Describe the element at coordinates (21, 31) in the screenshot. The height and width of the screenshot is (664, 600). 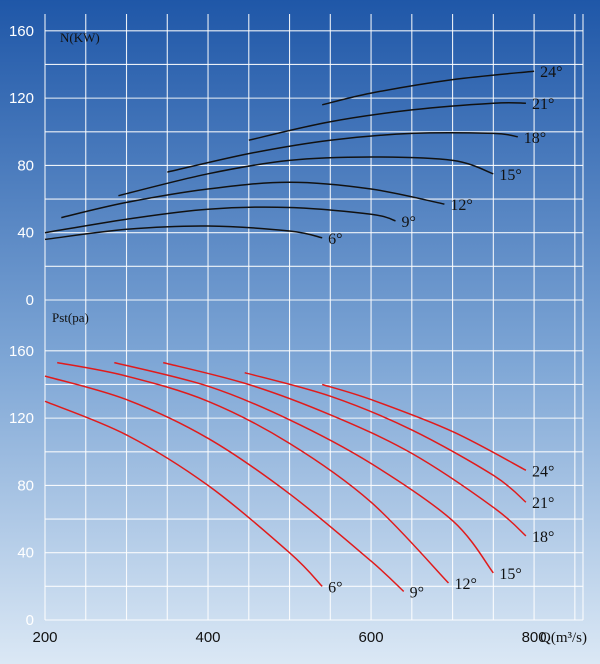
I see `top-ytick-label: 160` at that location.